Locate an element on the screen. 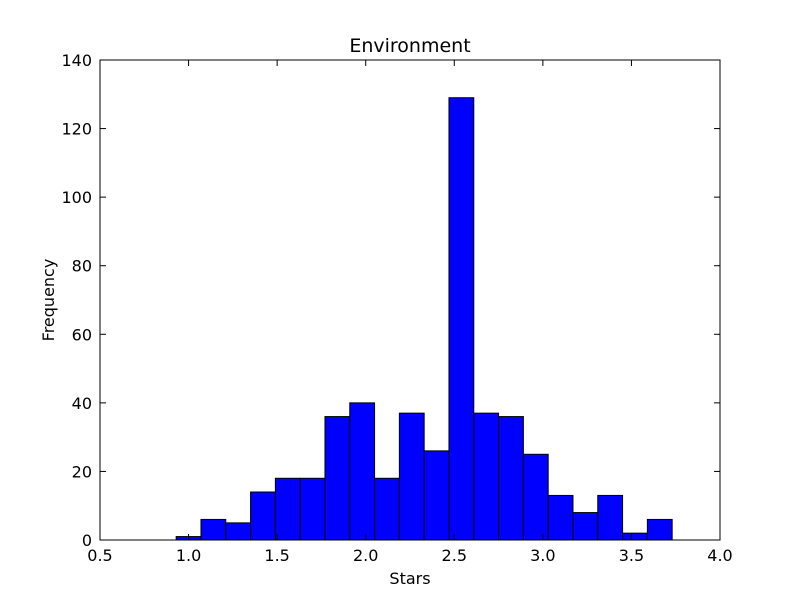 The width and height of the screenshot is (800, 600). y-axis-title: Frequency is located at coordinates (48, 300).